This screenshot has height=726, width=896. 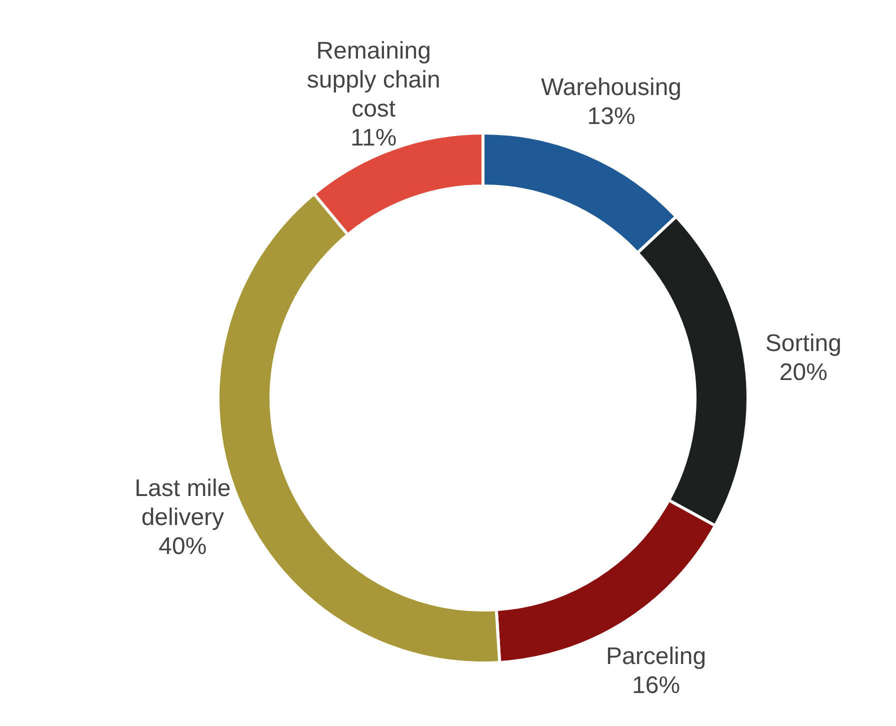 I want to click on data-label: 20%, so click(x=803, y=372).